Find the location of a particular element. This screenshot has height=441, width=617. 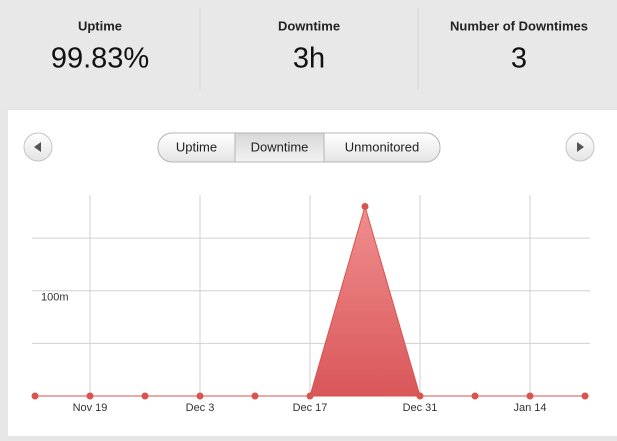

prev-button is located at coordinates (38, 147).